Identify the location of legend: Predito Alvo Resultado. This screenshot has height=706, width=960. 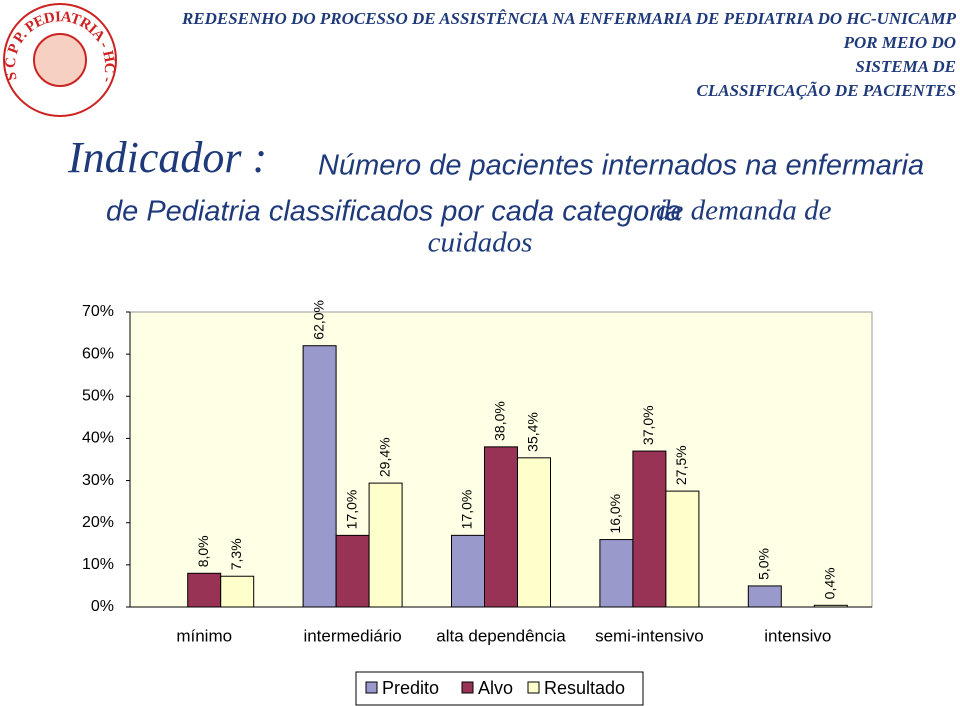
(499, 688).